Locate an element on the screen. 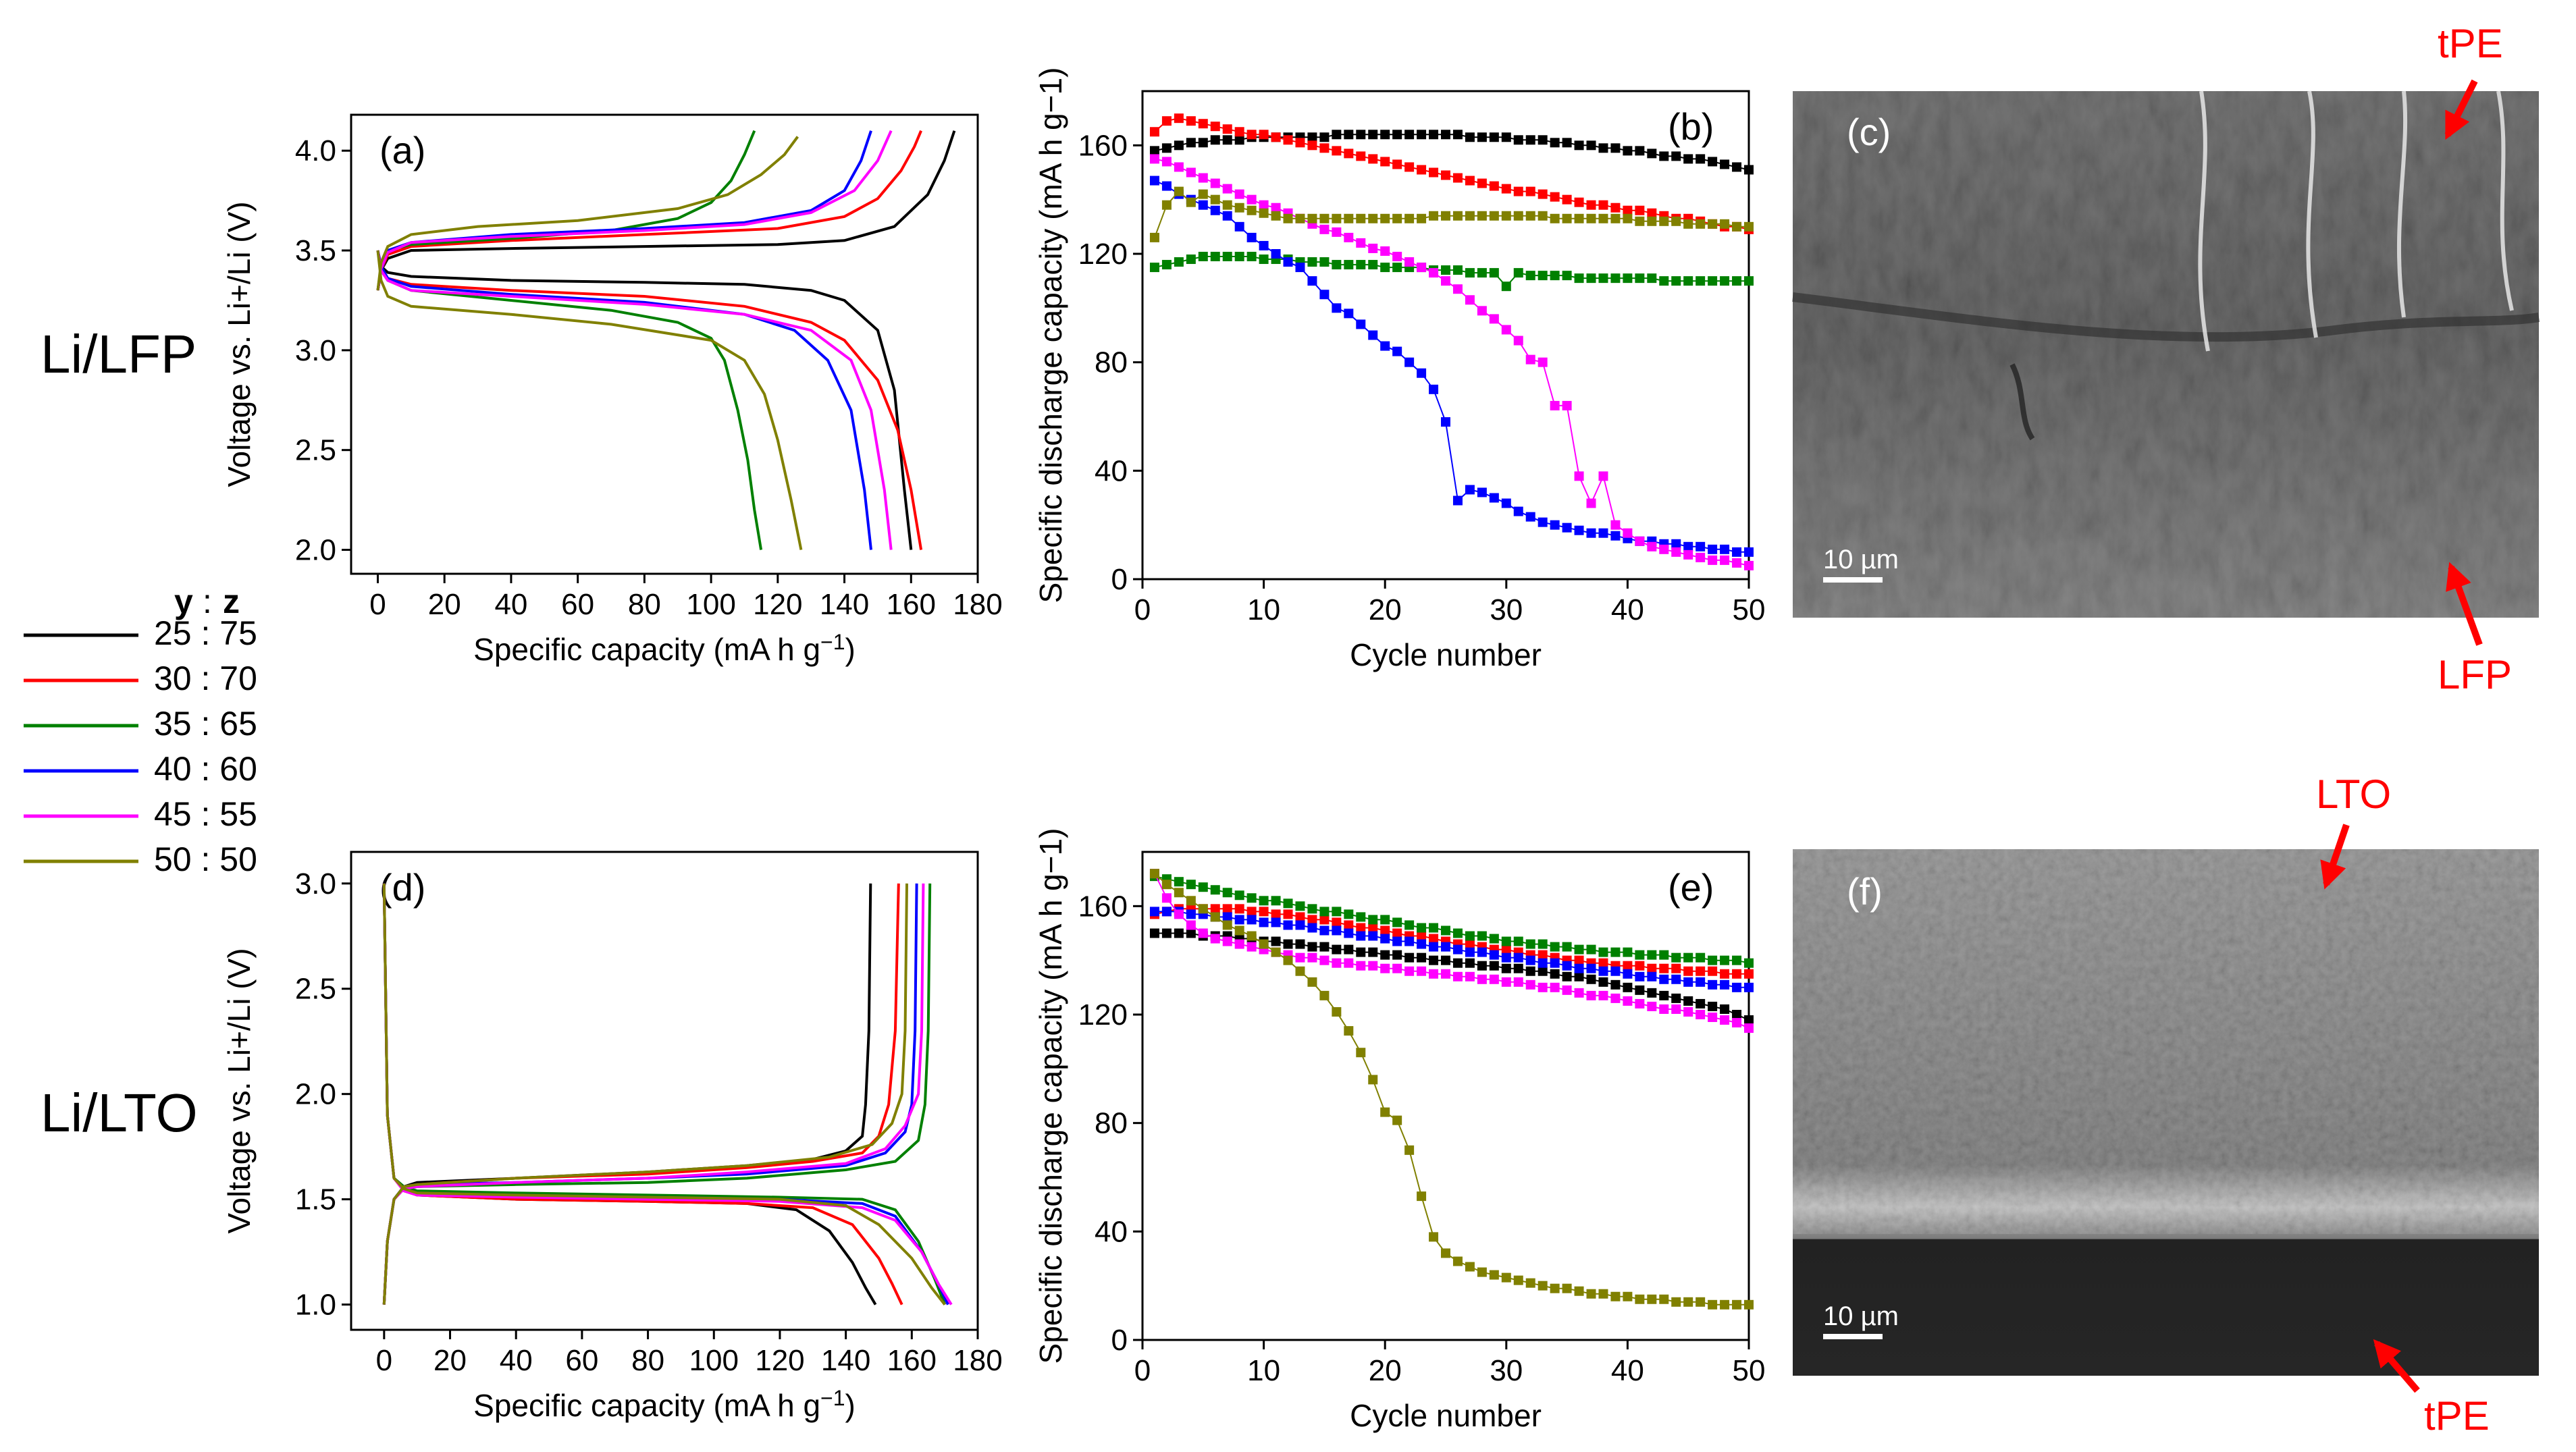  y-tick-label-e-1: 40 is located at coordinates (1111, 1231).